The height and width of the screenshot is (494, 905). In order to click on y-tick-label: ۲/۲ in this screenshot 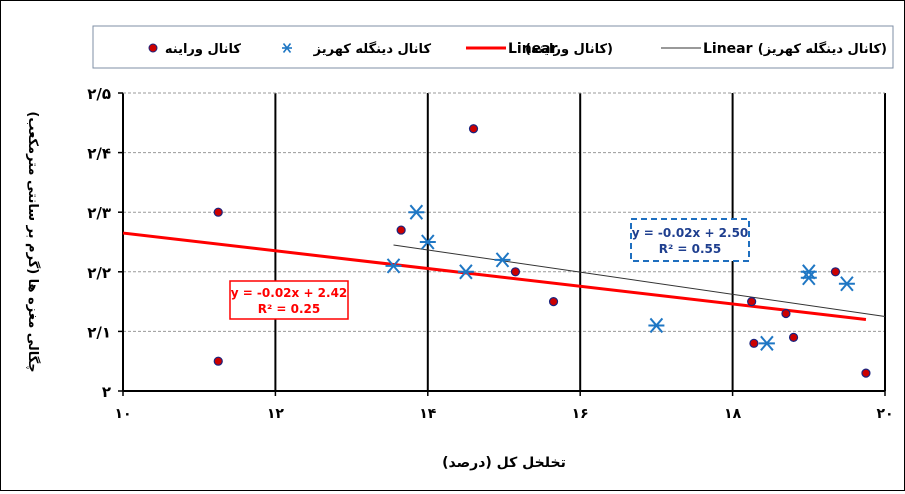, I will do `click(99, 273)`.